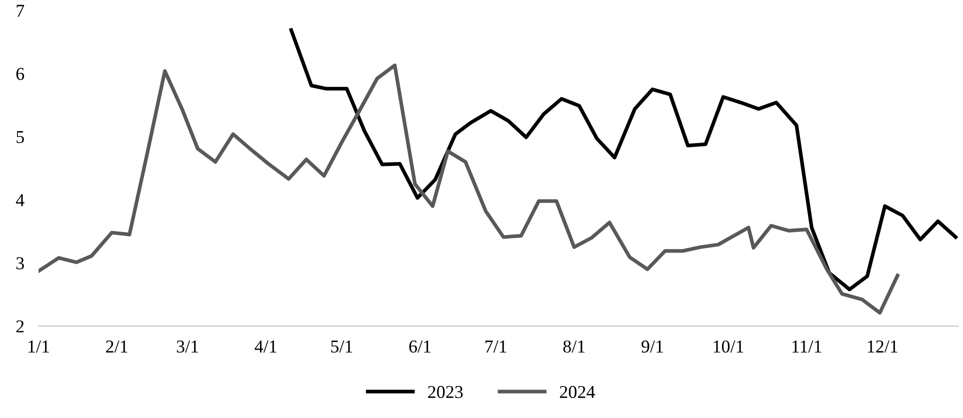 The height and width of the screenshot is (418, 963). Describe the element at coordinates (574, 346) in the screenshot. I see `x-tick-label: 8/1` at that location.